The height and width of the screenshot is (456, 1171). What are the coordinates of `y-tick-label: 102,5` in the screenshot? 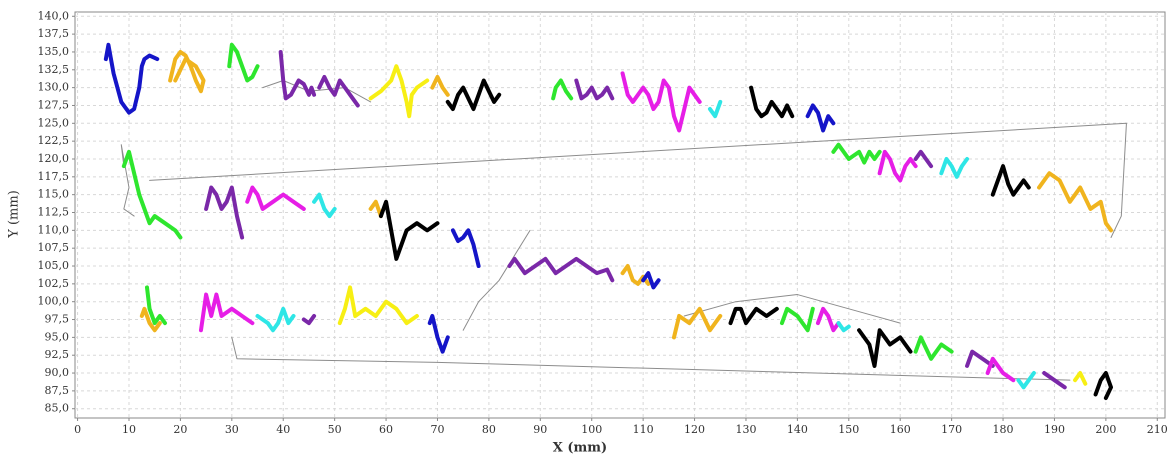 It's located at (54, 283).